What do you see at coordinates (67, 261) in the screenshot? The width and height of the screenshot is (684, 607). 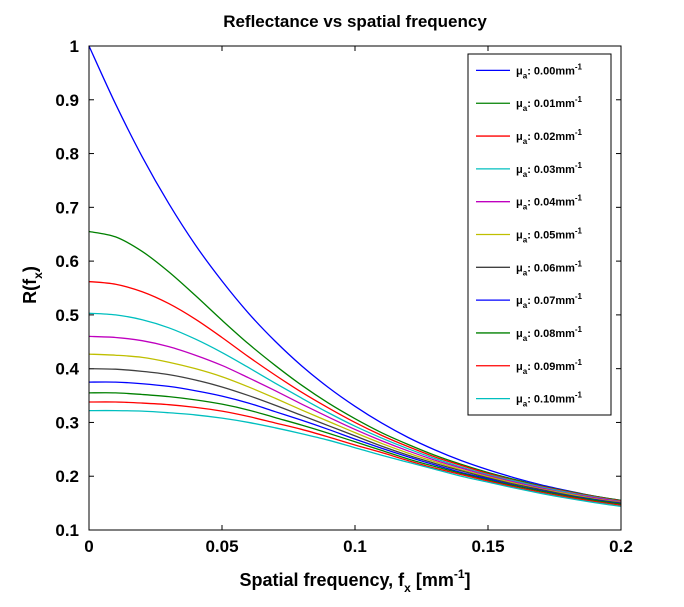 I see `y-tick-label: 0.6` at bounding box center [67, 261].